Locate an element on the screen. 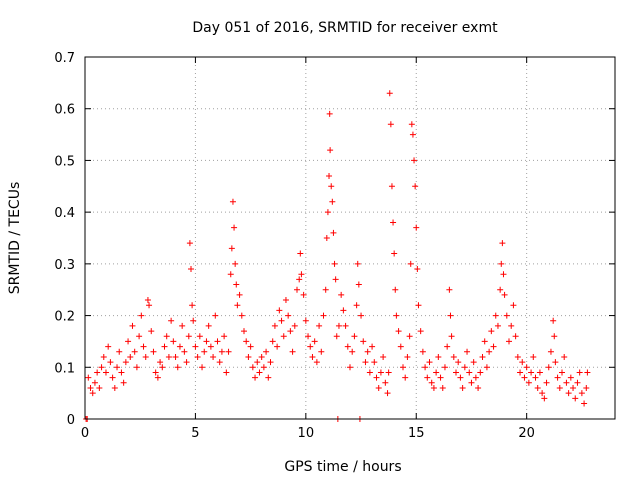  y-tick-label: 0.2 is located at coordinates (64, 317).